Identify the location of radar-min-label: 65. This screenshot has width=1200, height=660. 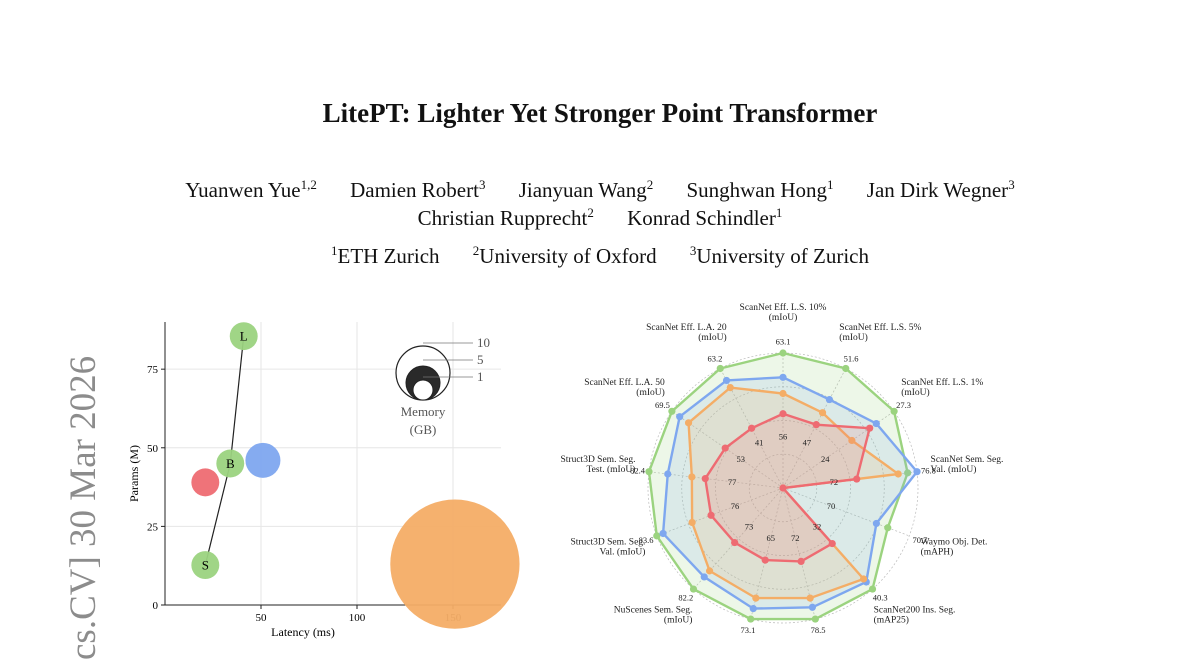
(770, 538).